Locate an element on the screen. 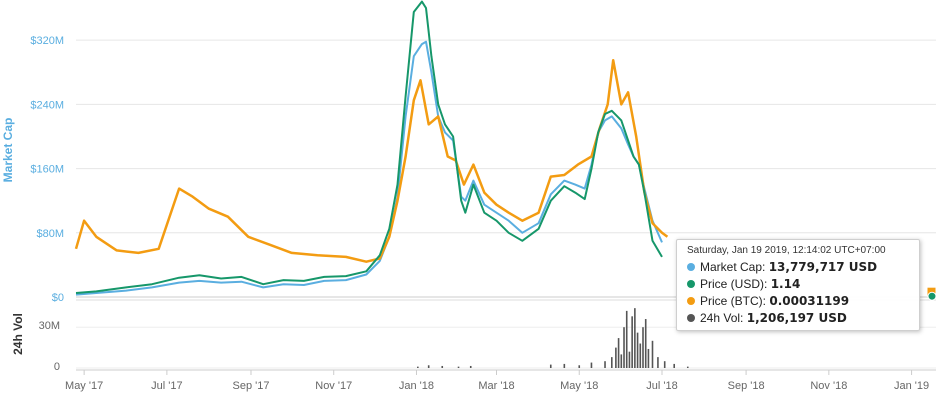 Image resolution: width=941 pixels, height=401 pixels. tooltip-value: 0.00031199 is located at coordinates (809, 301).